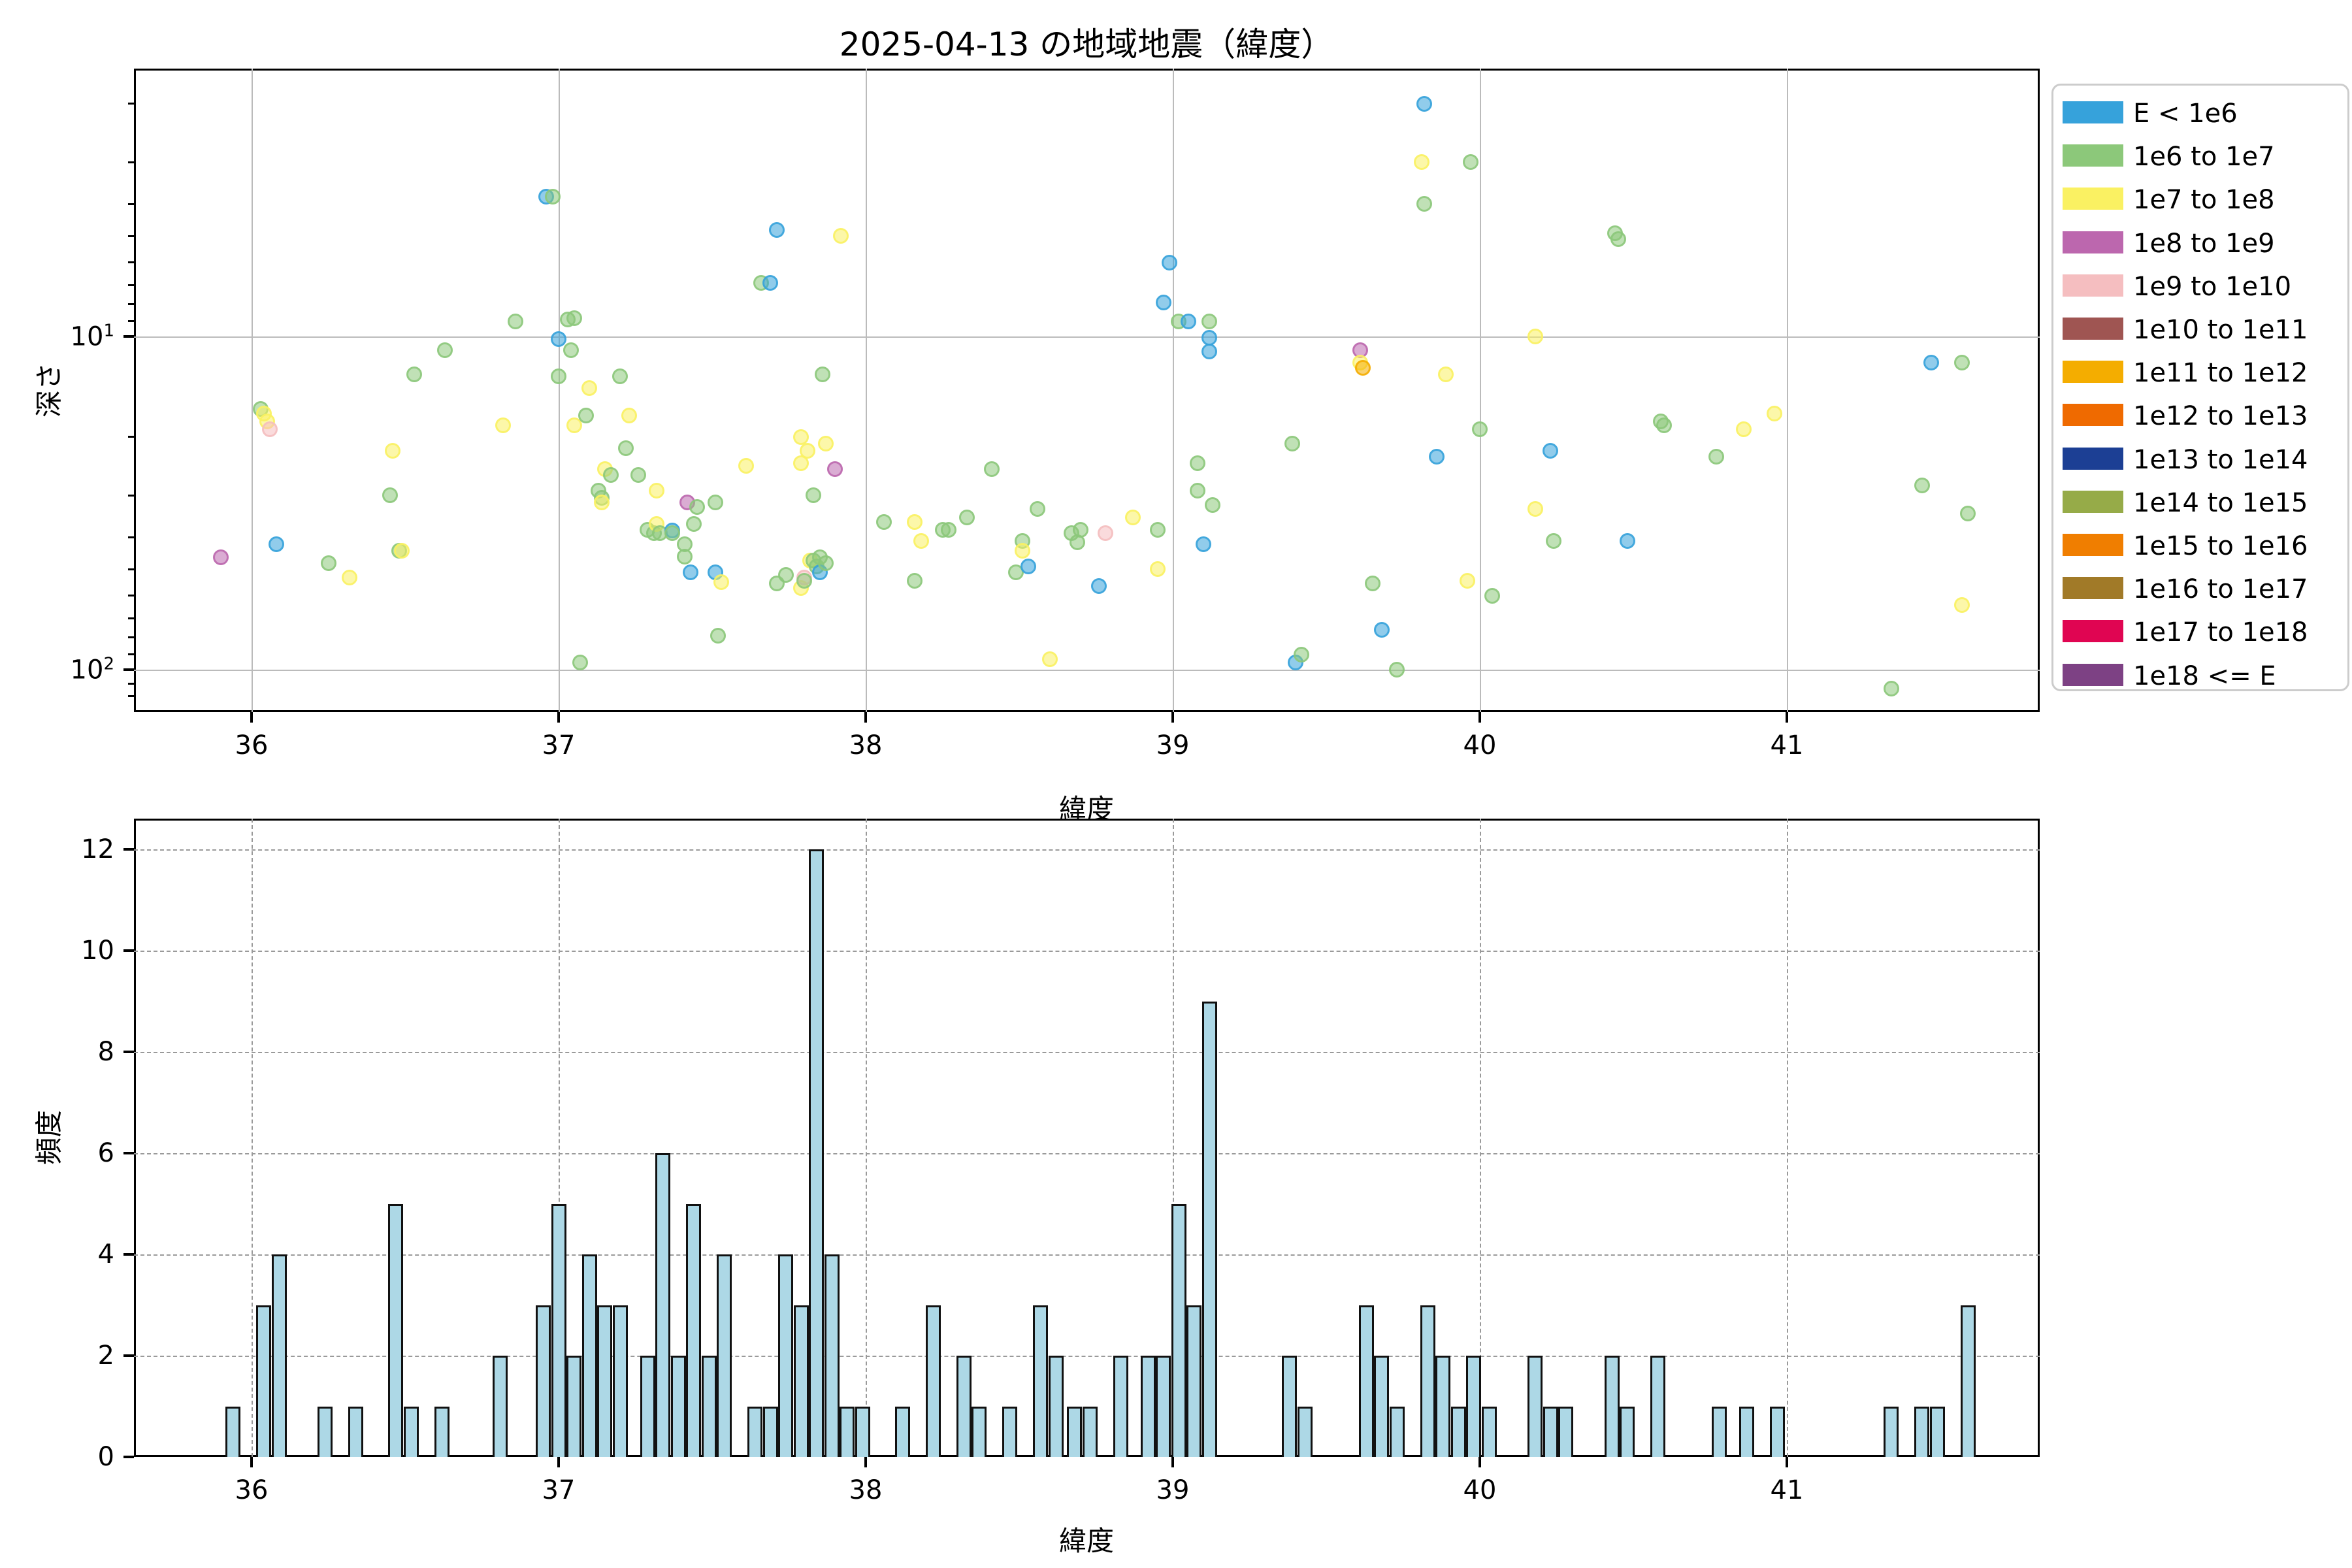 The height and width of the screenshot is (1568, 2352). I want to click on legend-entry: 1e17 to 1e18, so click(2200, 631).